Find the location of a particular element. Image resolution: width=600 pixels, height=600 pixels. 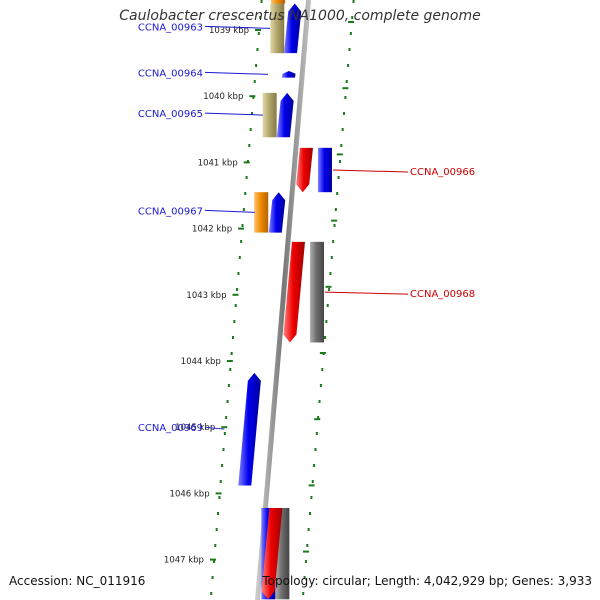

tick-label: 1042 kbp is located at coordinates (212, 230).